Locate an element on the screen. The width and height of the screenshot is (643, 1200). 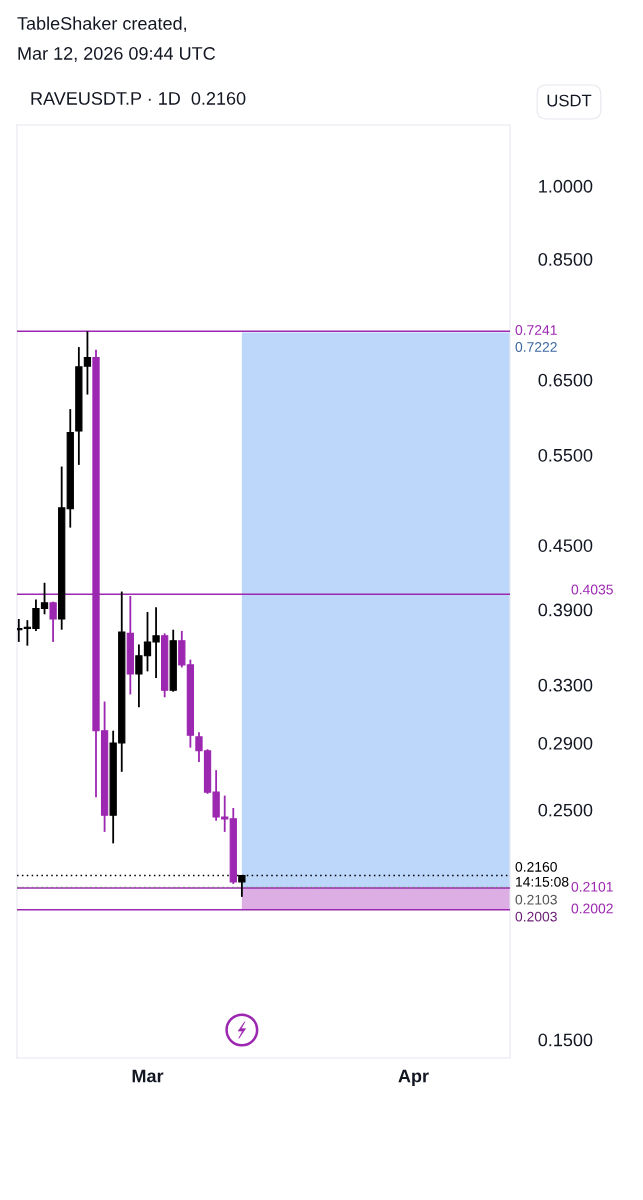
y-axis-title: USDT is located at coordinates (569, 100).